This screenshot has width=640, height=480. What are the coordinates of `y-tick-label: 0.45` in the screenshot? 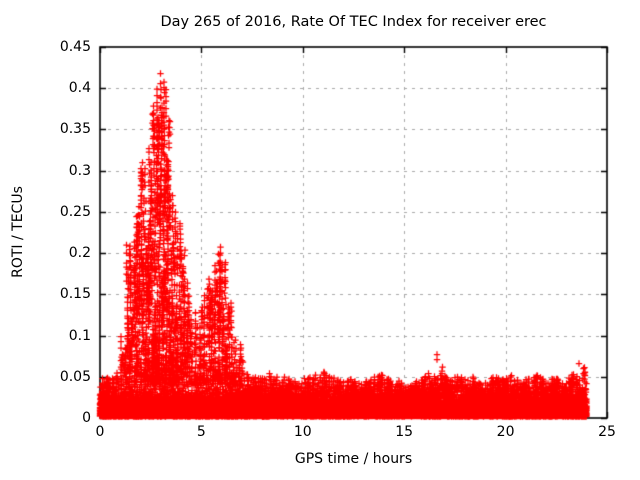 It's located at (75, 47).